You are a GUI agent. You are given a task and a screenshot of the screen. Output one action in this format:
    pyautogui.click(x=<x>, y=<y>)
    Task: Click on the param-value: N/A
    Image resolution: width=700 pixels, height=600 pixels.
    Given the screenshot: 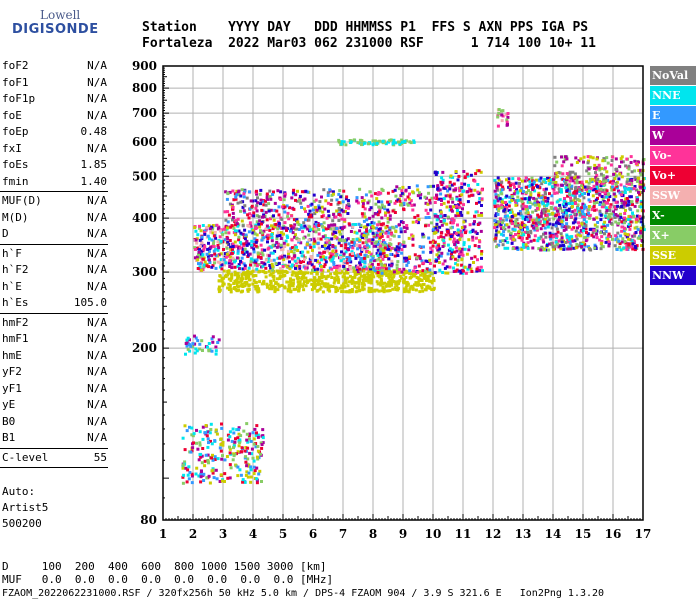 What is the action you would take?
    pyautogui.click(x=97, y=65)
    